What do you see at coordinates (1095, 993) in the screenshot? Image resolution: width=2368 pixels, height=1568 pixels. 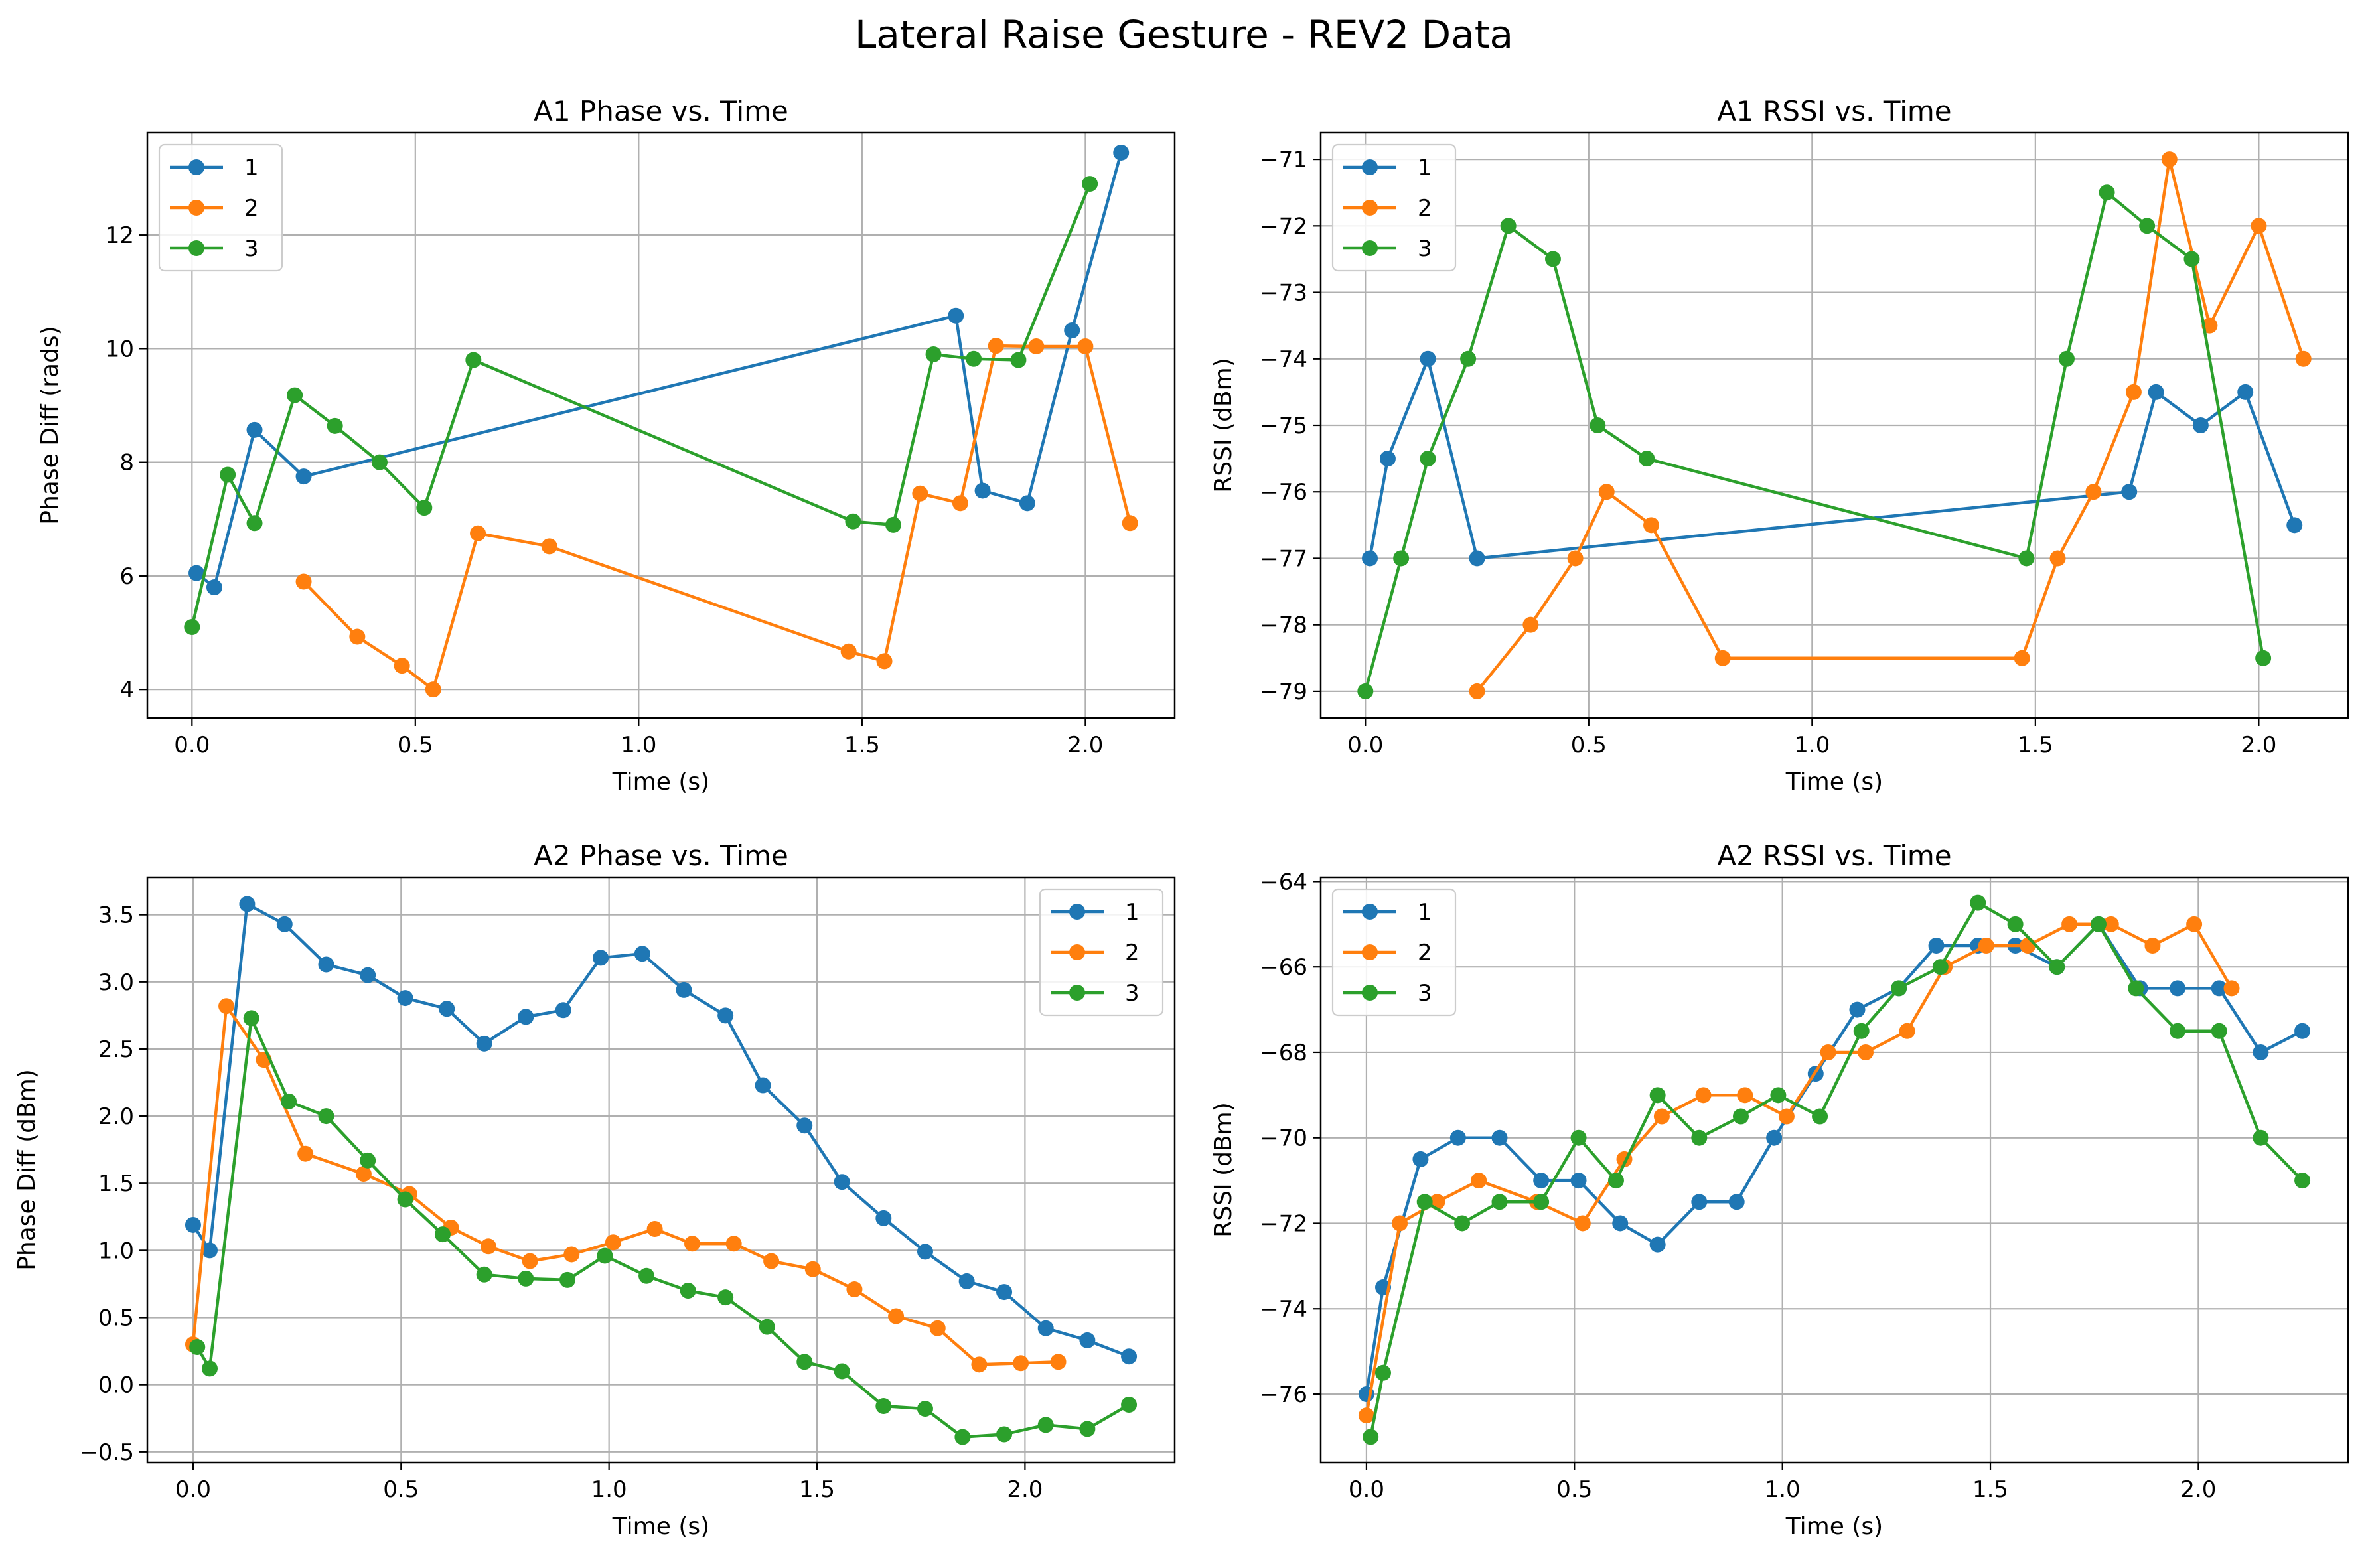 I see `legend-entry: 3` at bounding box center [1095, 993].